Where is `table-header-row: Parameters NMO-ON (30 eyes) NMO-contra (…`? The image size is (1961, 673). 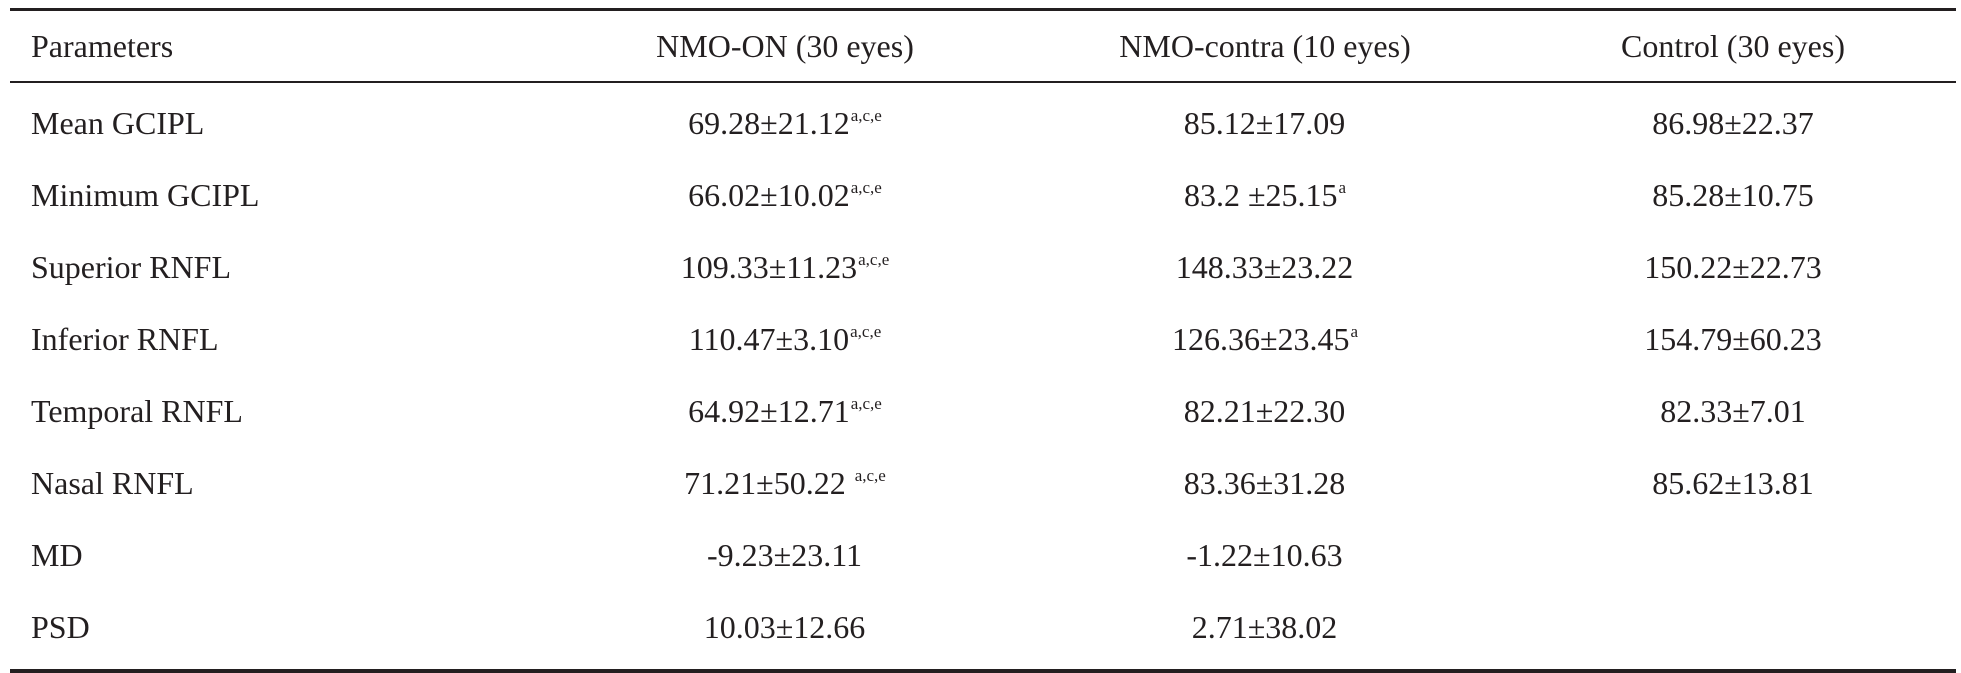 table-header-row: Parameters NMO-ON (30 eyes) NMO-contra (… is located at coordinates (983, 46).